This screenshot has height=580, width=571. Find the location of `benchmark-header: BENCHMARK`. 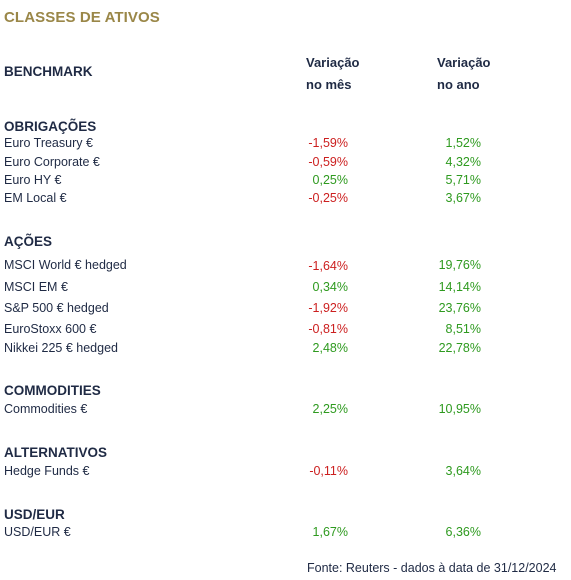

benchmark-header: BENCHMARK is located at coordinates (48, 71).